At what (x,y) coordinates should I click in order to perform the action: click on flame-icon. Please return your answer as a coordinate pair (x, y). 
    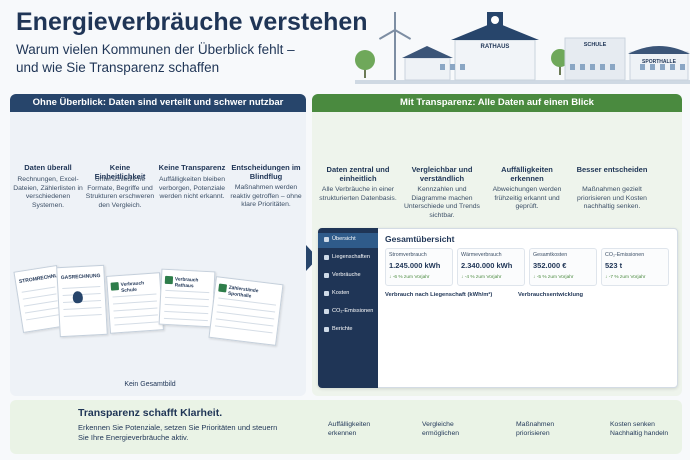
    Looking at the image, I should click on (78, 297).